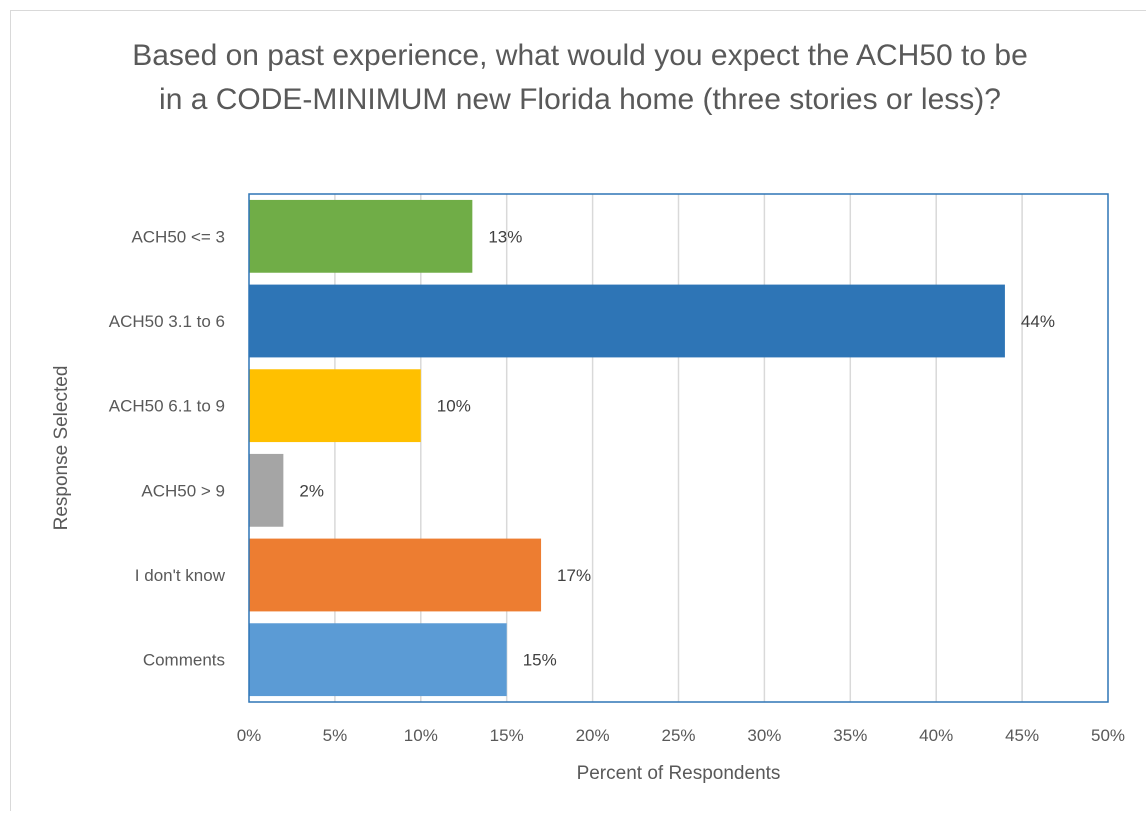 The image size is (1148, 813). What do you see at coordinates (850, 735) in the screenshot?
I see `x-tick-label: 35%` at bounding box center [850, 735].